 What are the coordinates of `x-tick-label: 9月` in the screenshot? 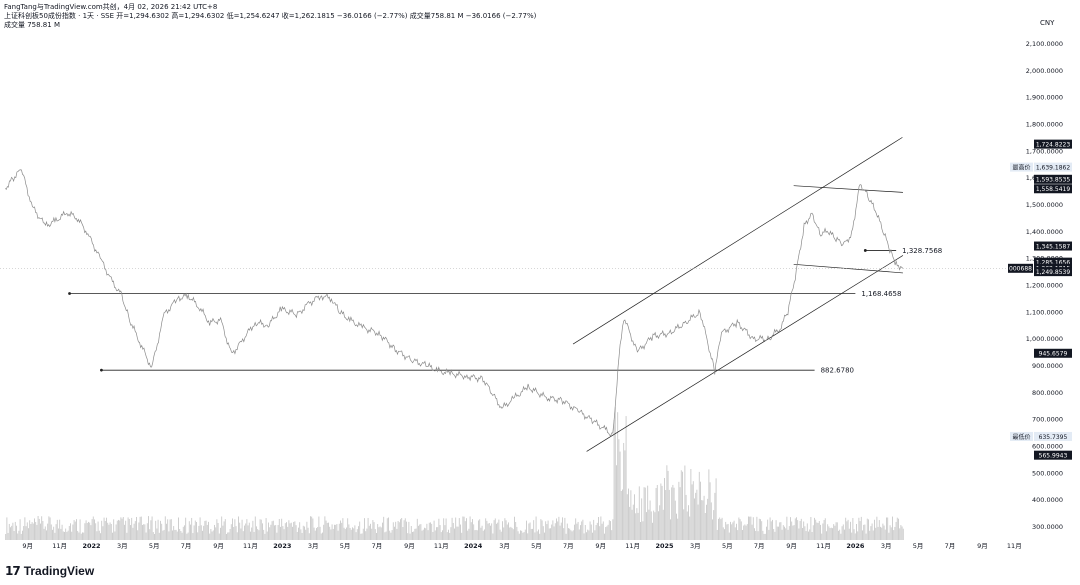 It's located at (218, 546).